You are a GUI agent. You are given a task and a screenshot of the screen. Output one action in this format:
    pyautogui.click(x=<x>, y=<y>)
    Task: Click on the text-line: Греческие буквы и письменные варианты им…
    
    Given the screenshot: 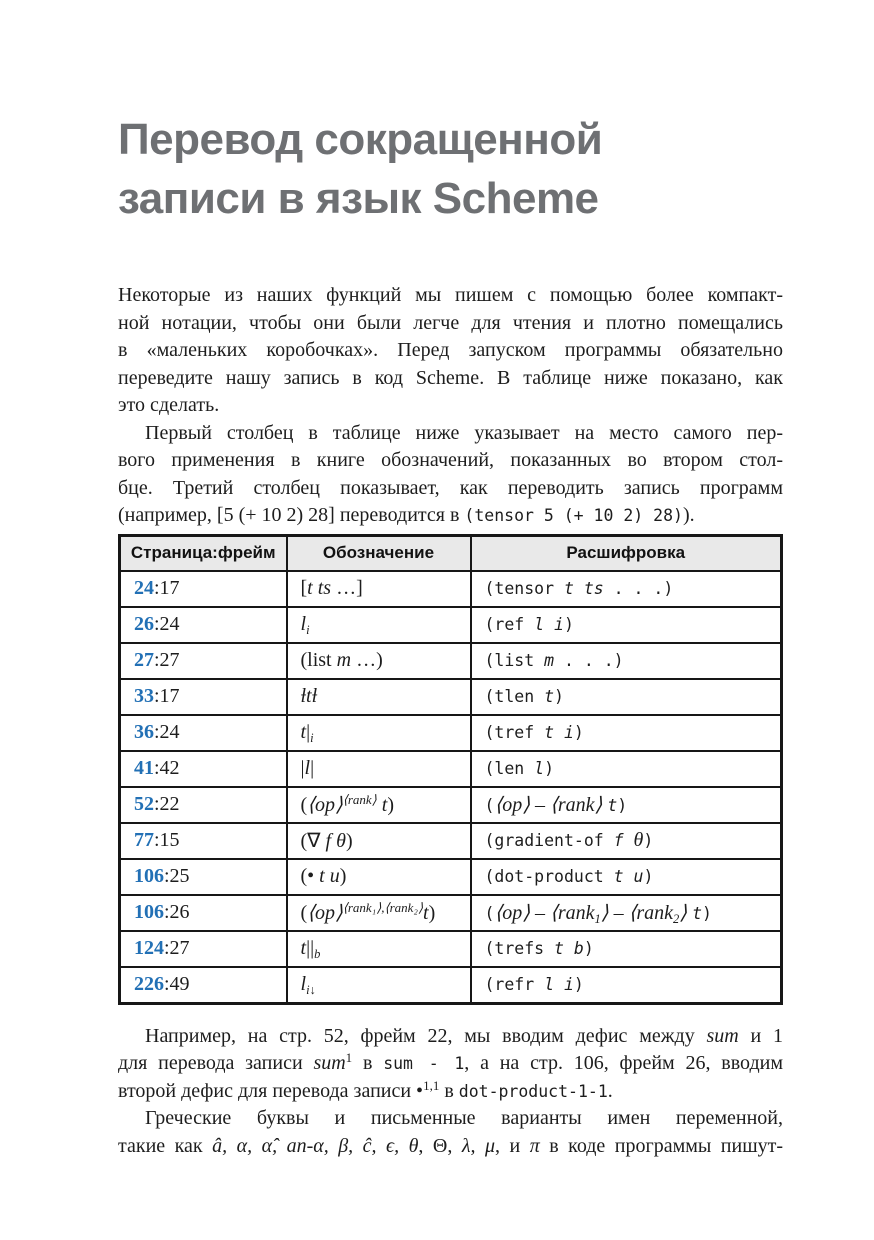 What is the action you would take?
    pyautogui.click(x=450, y=1119)
    